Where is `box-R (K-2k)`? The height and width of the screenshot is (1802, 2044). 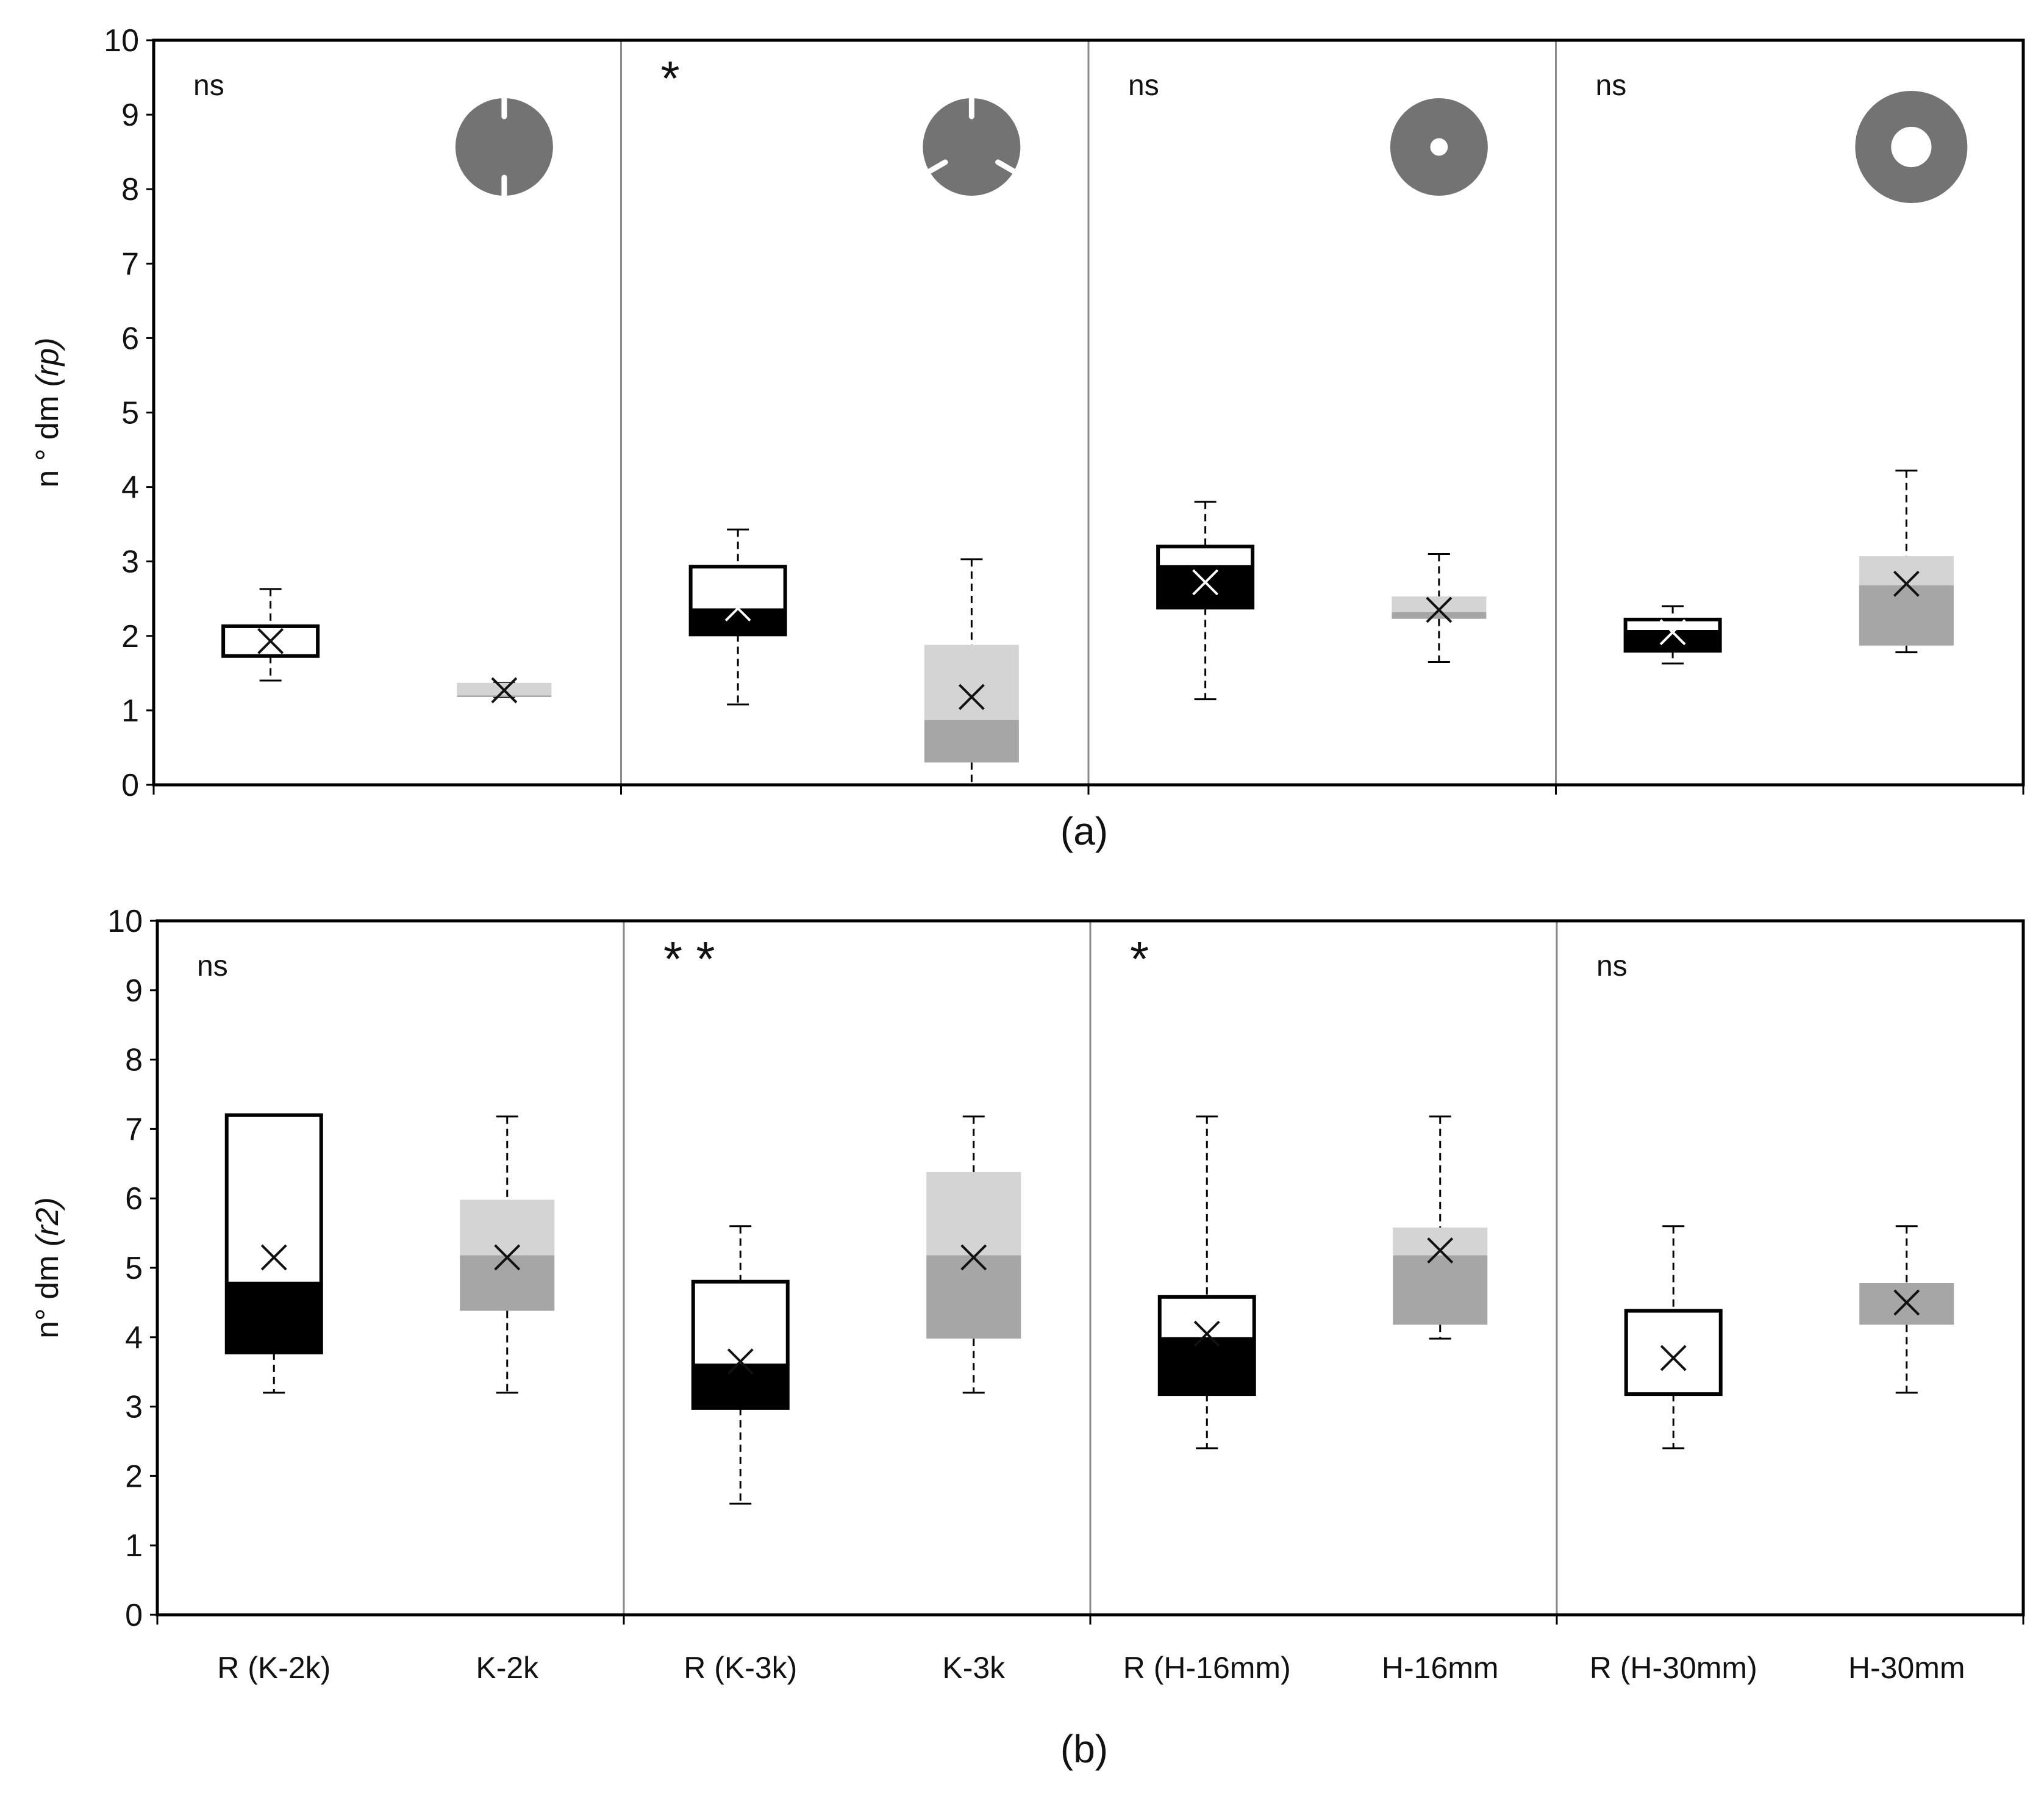 box-R (K-2k) is located at coordinates (270, 635).